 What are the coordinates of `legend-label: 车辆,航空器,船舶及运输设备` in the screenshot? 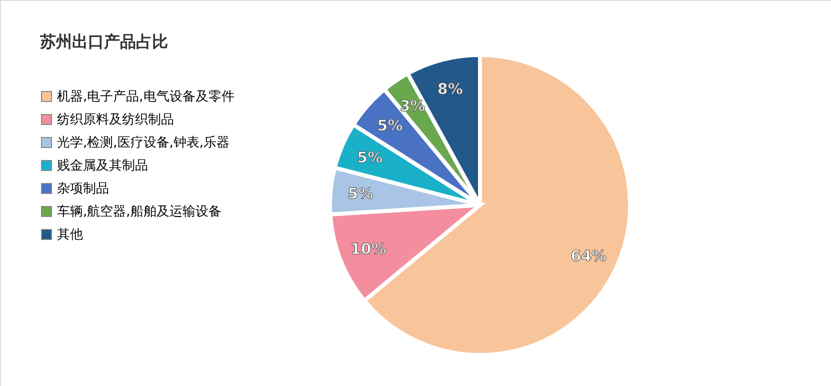 It's located at (139, 212).